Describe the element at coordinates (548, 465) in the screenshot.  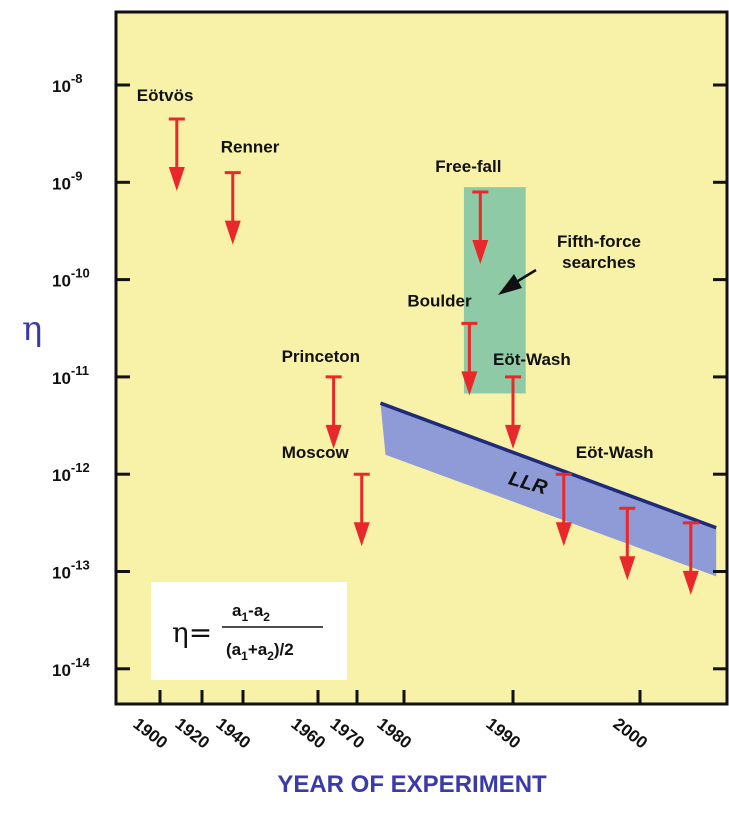
I see `llr-upper-edge` at that location.